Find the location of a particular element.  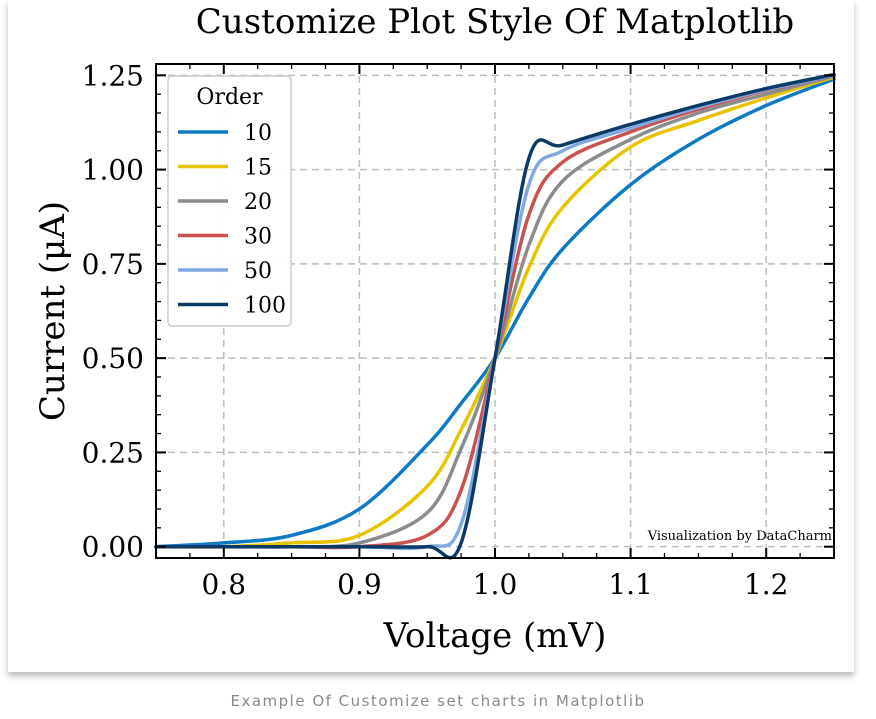

y-tick-label: 0.00 is located at coordinates (113, 547).